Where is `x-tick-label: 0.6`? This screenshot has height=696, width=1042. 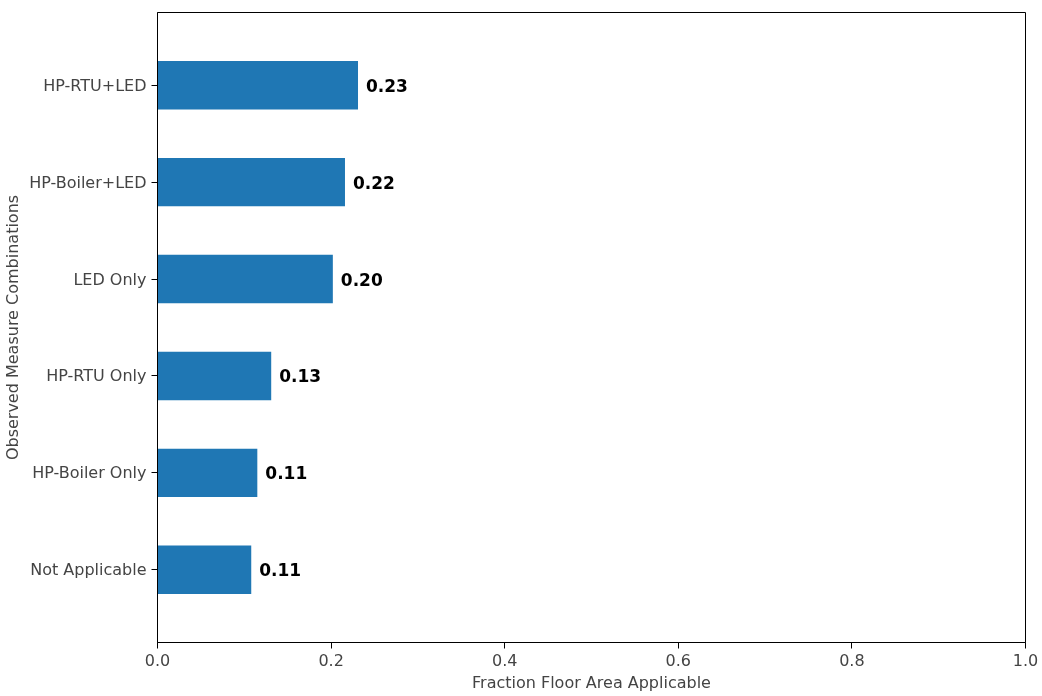 x-tick-label: 0.6 is located at coordinates (678, 660).